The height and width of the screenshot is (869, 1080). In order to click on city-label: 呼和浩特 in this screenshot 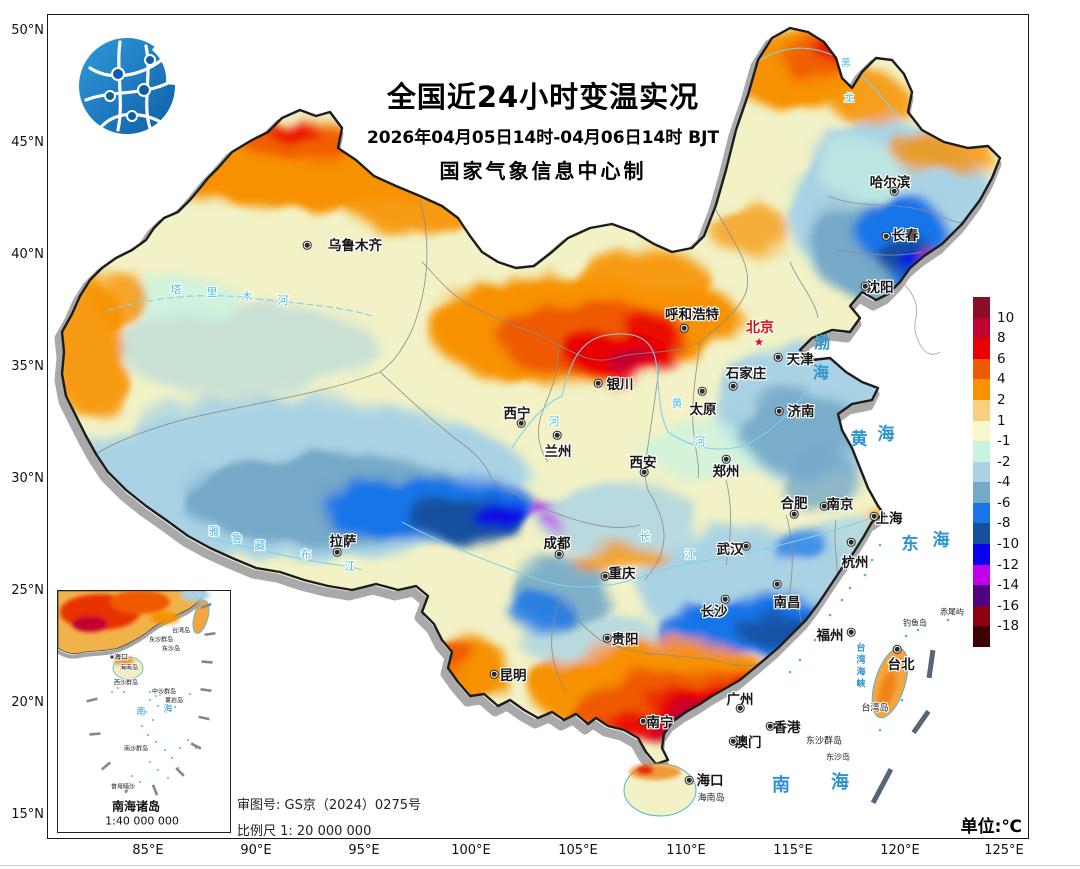, I will do `click(692, 315)`.